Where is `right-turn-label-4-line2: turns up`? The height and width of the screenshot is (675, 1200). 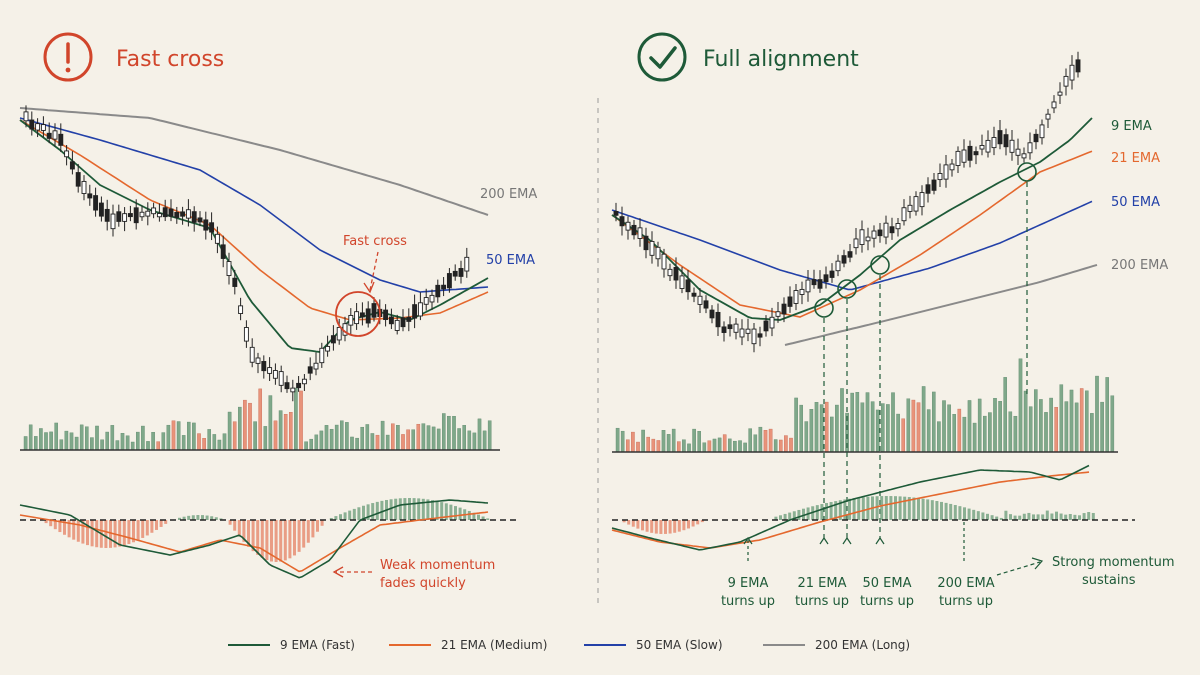 right-turn-label-4-line2: turns up is located at coordinates (966, 601).